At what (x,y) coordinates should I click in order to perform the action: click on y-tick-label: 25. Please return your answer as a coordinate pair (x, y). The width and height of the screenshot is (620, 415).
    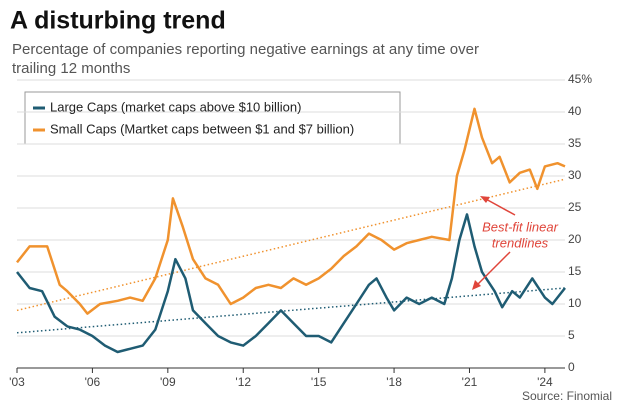
    Looking at the image, I should click on (575, 207).